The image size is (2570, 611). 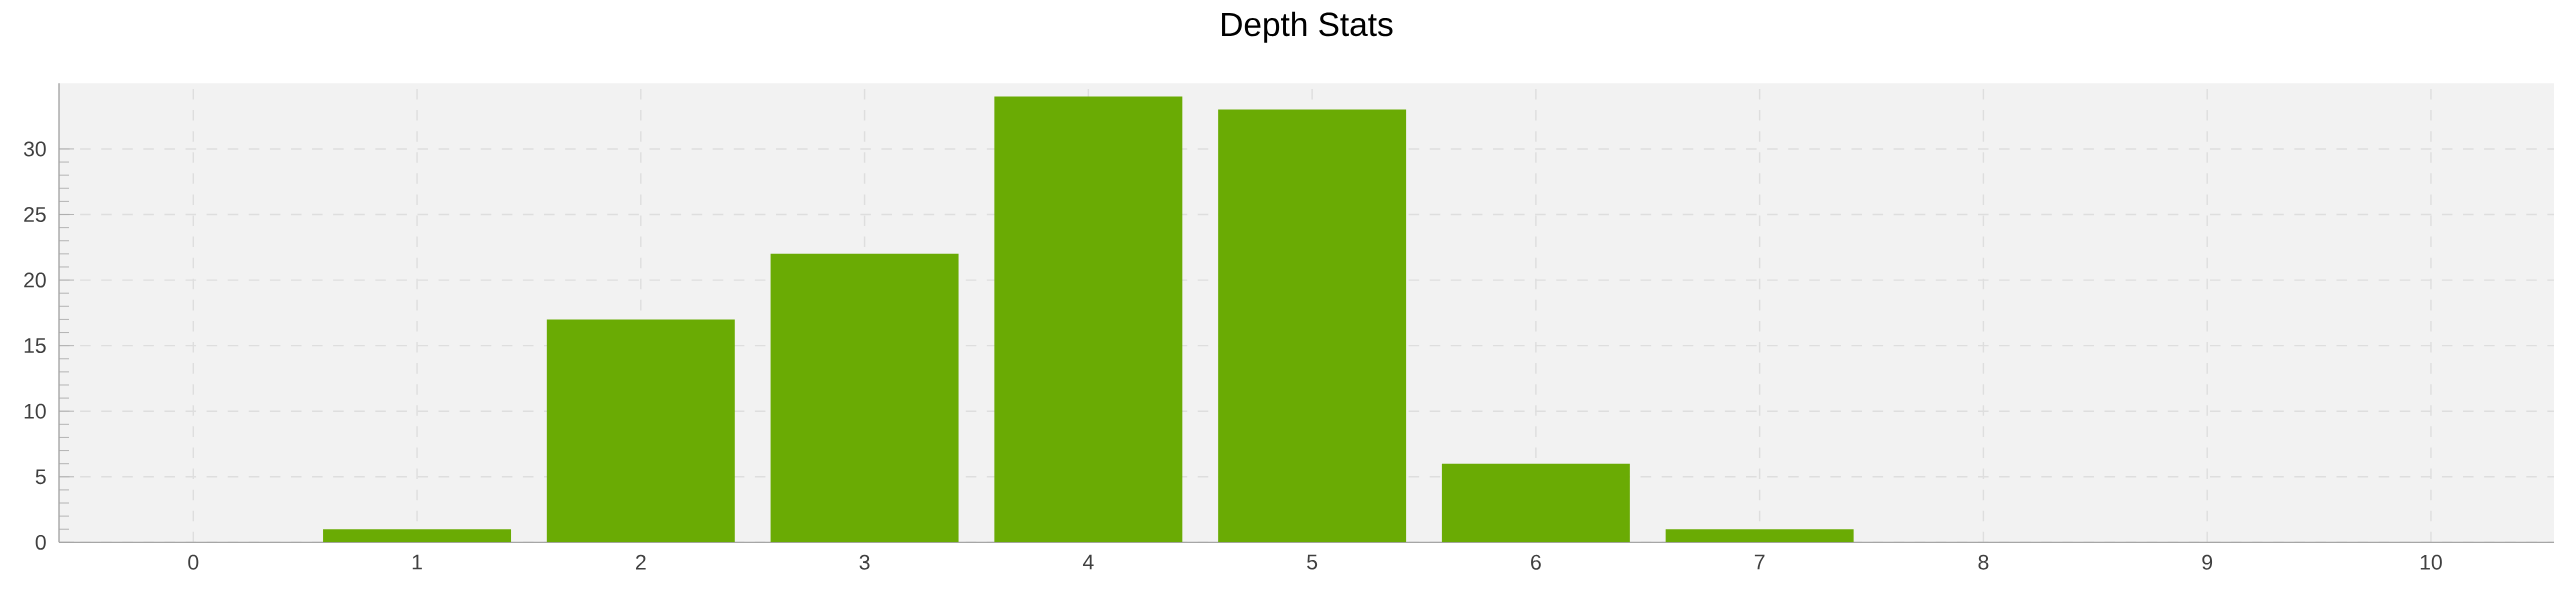 I want to click on chart-title: Depth Stats, so click(x=1307, y=27).